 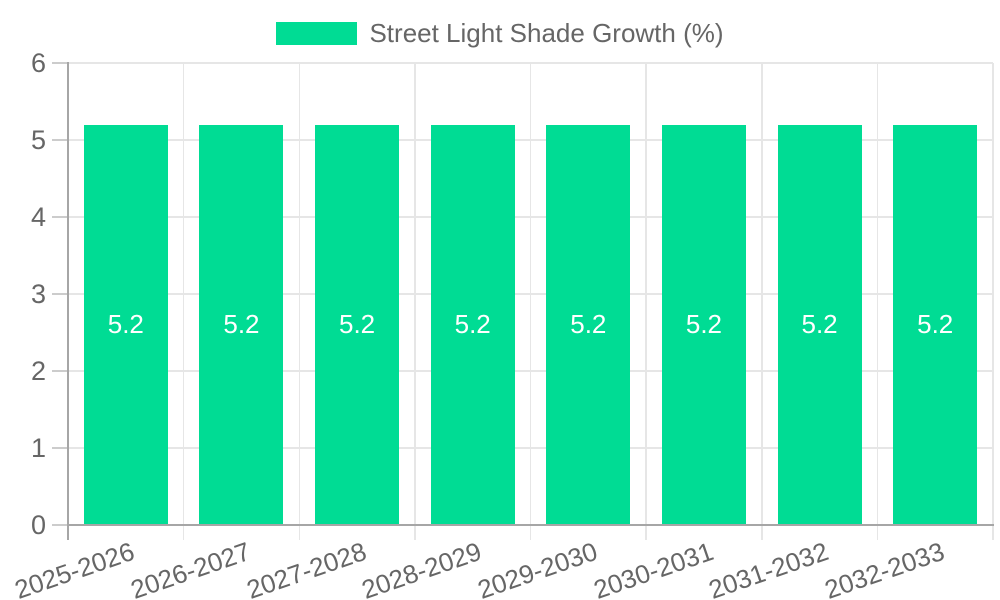 What do you see at coordinates (317, 33) in the screenshot?
I see `legend-swatch` at bounding box center [317, 33].